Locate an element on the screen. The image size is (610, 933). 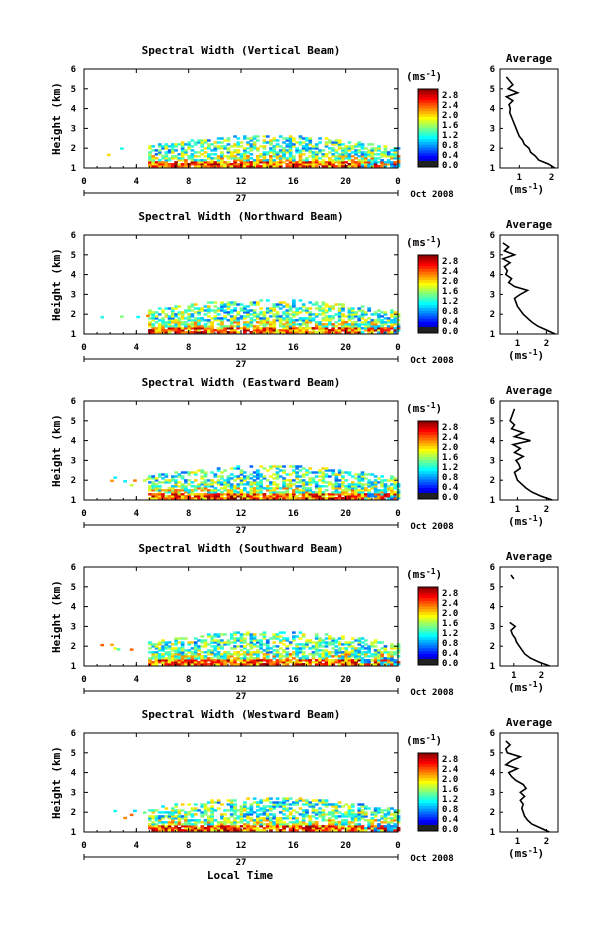
colorbar-tick-label: 2.0 is located at coordinates (450, 282).